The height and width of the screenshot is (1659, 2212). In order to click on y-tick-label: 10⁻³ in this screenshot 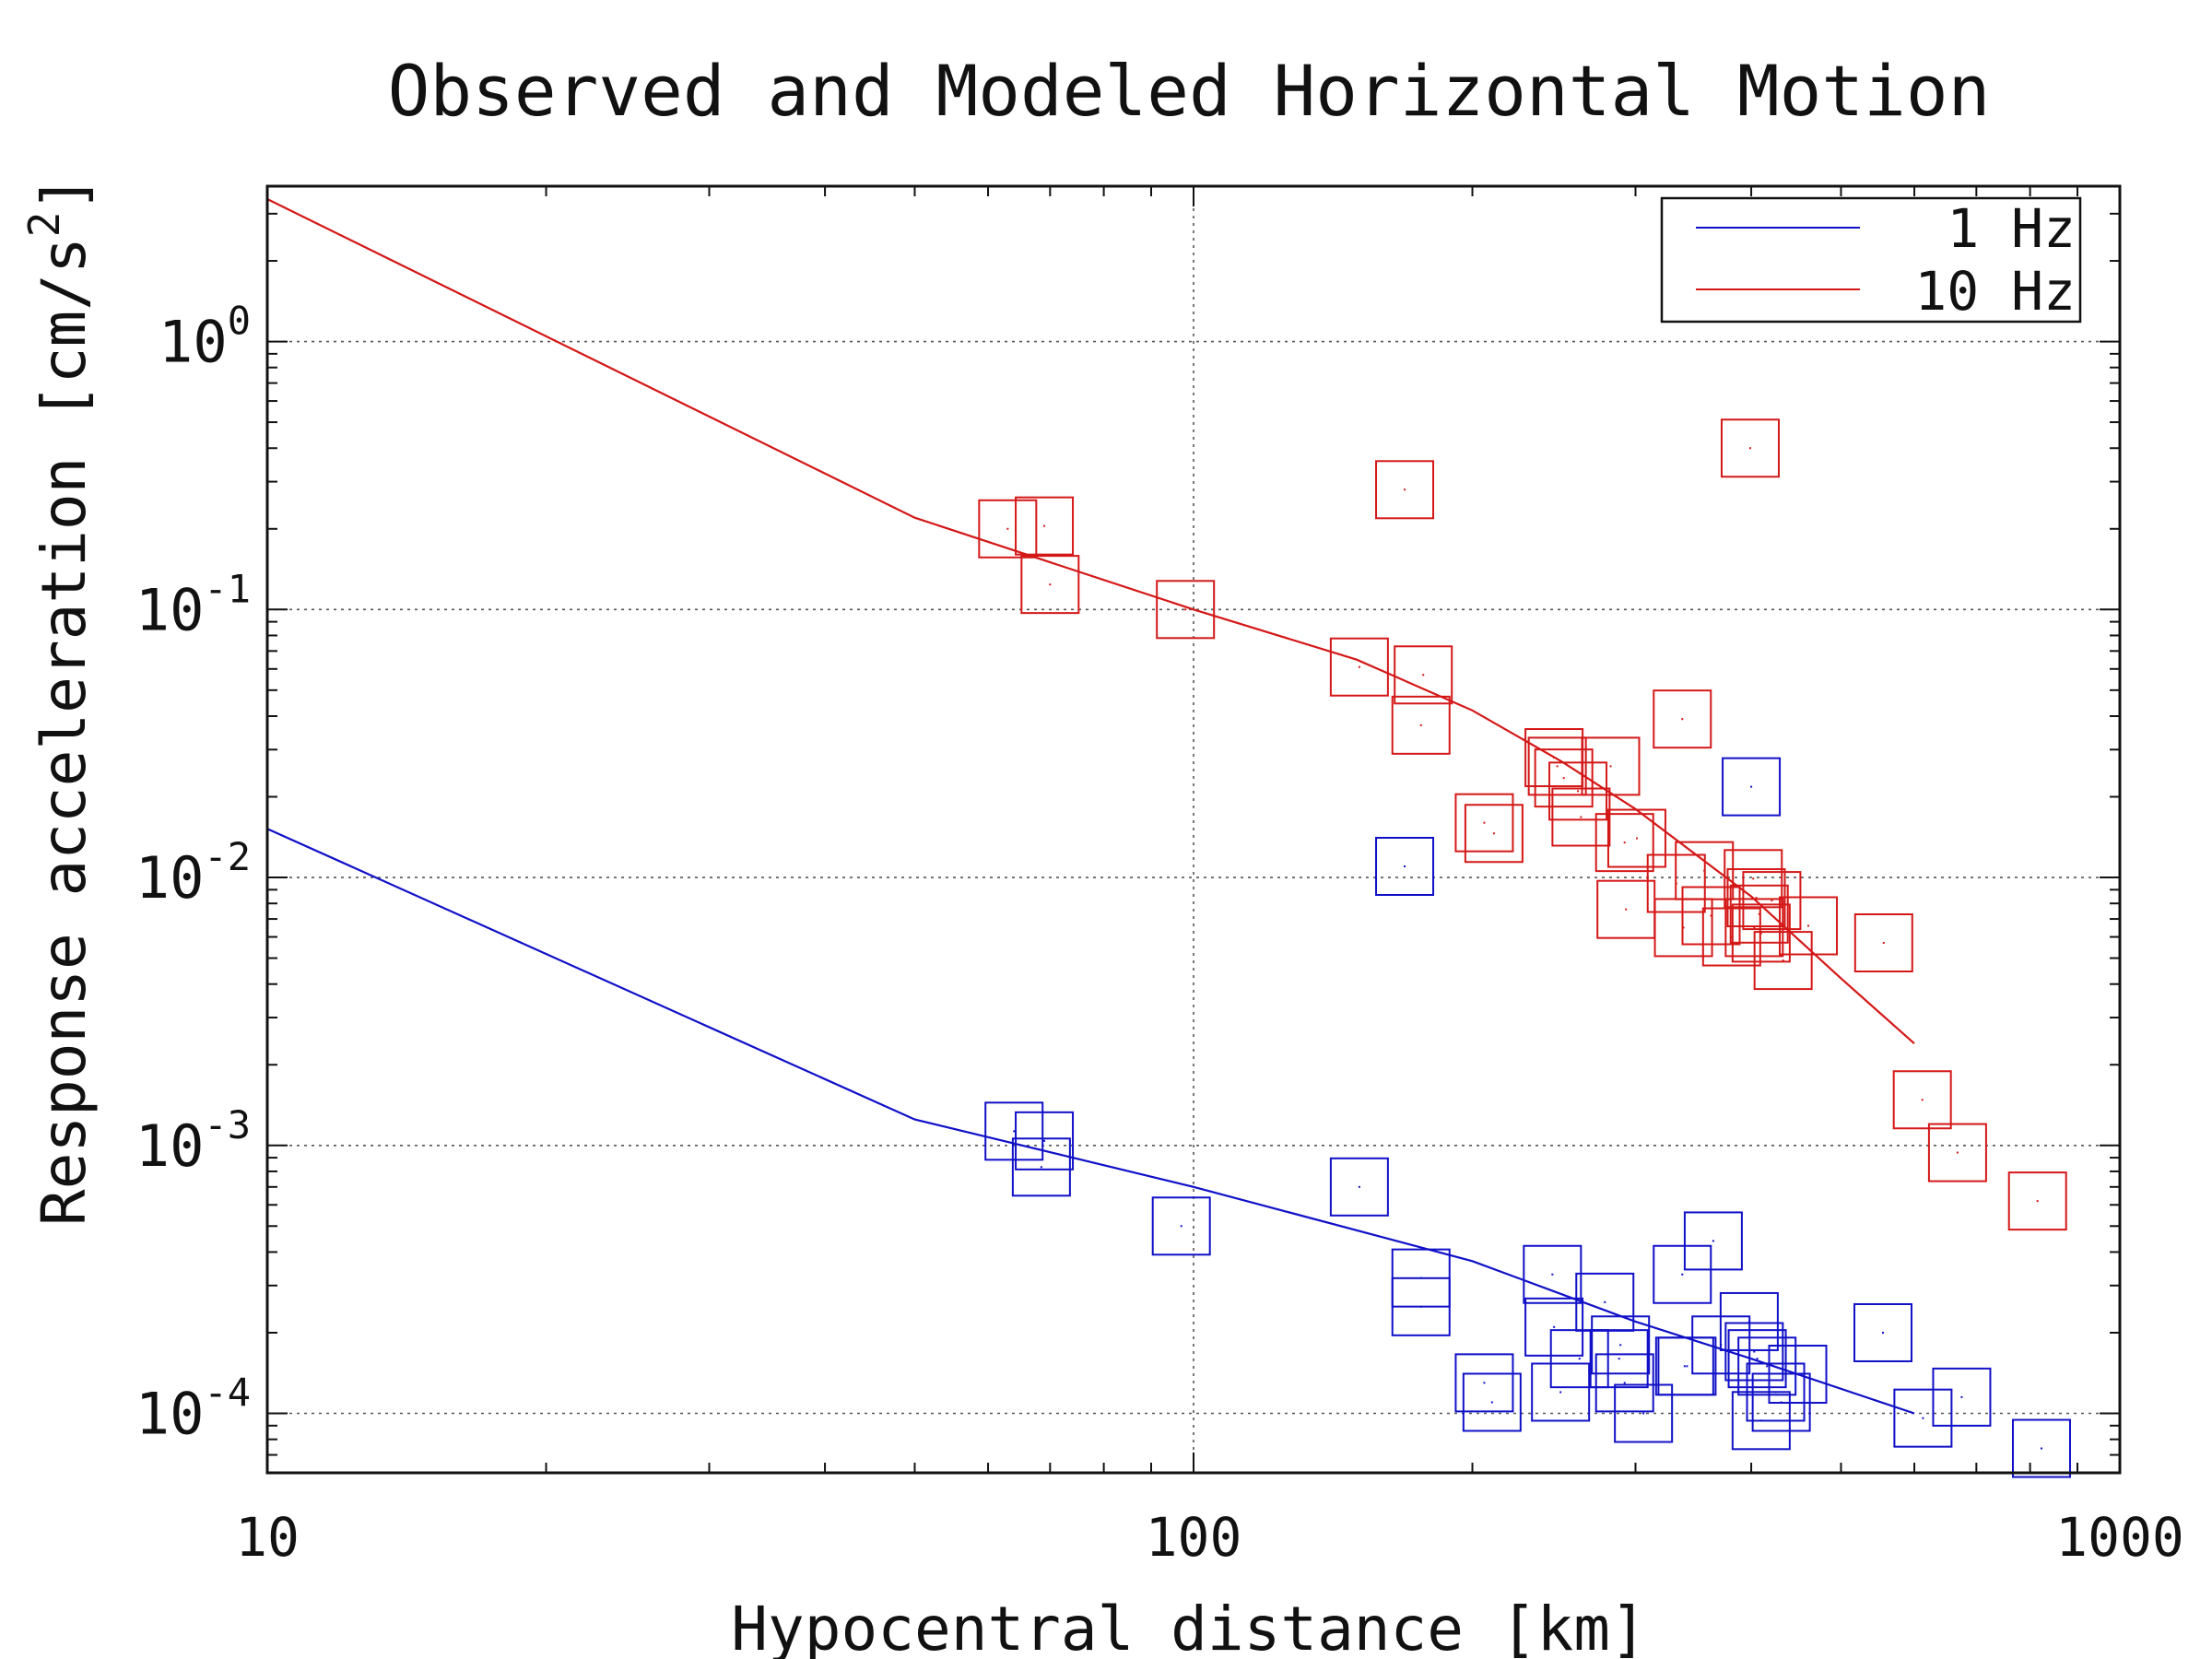, I will do `click(193, 1141)`.